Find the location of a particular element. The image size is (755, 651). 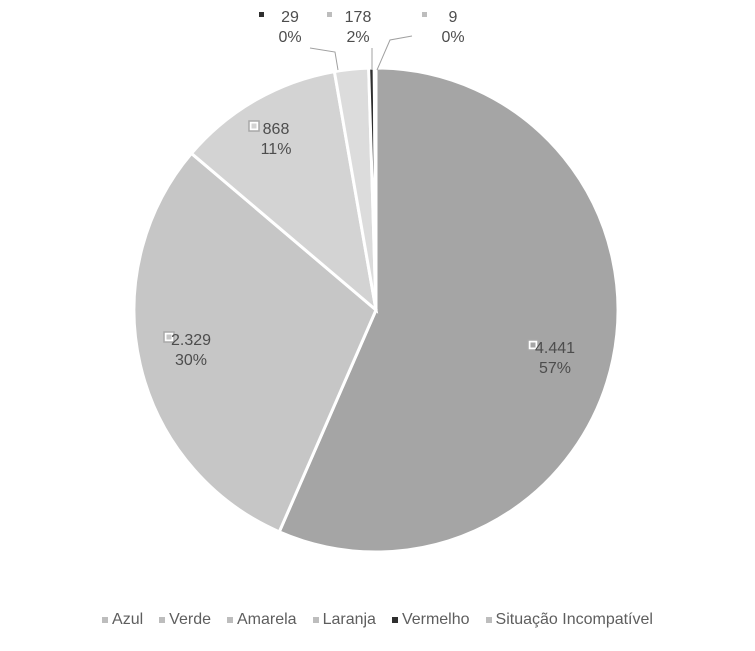

data-label-value: 868 is located at coordinates (276, 129).